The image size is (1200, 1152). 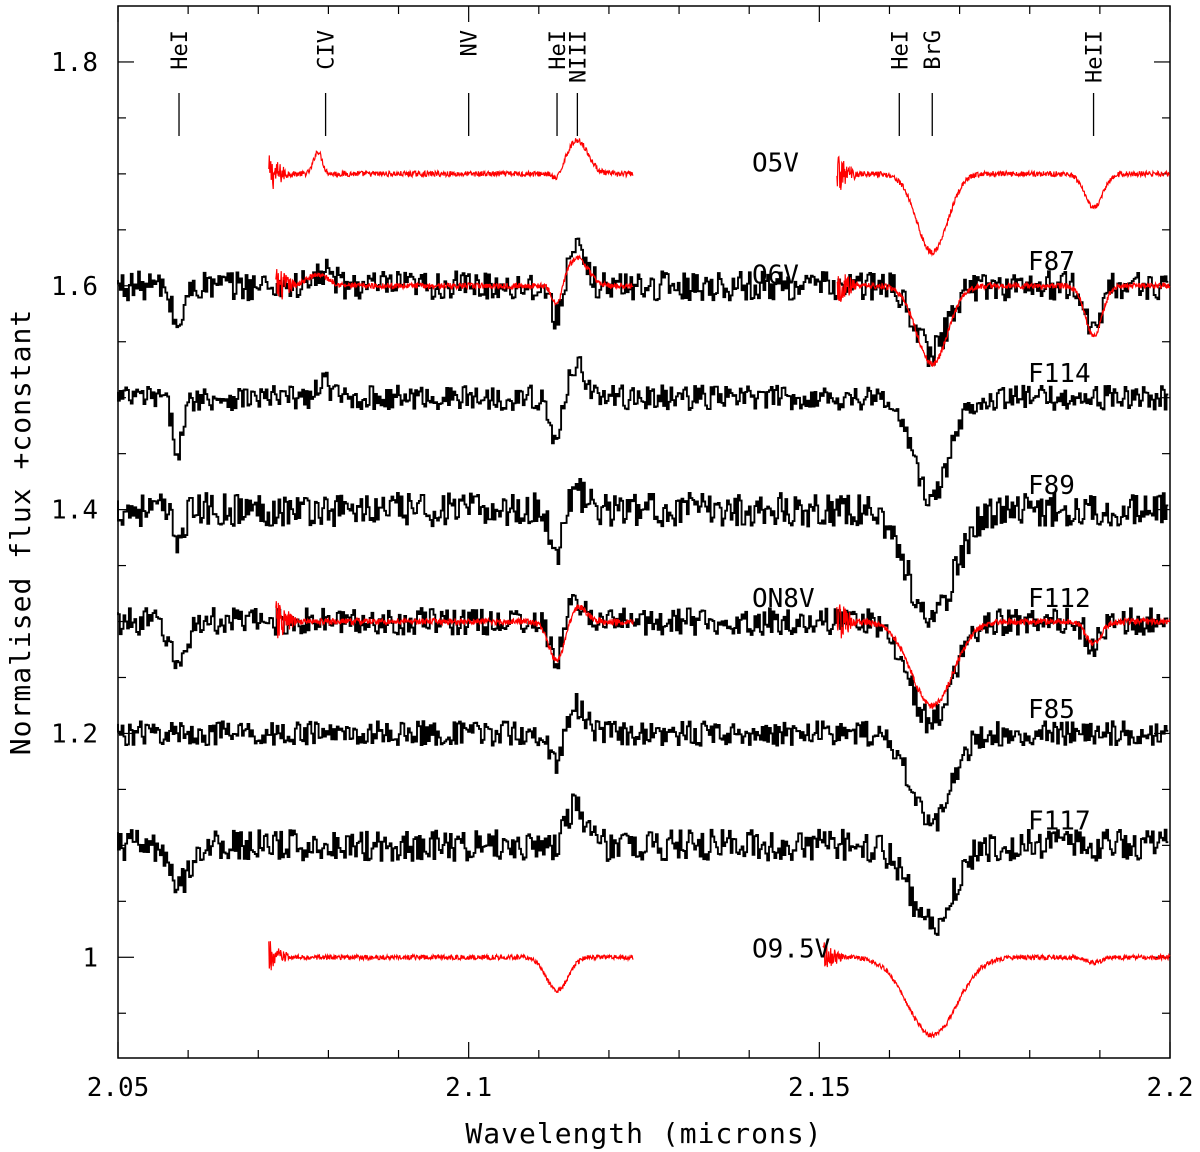 What do you see at coordinates (719, 990) in the screenshot?
I see `spectrum-o9-5v` at bounding box center [719, 990].